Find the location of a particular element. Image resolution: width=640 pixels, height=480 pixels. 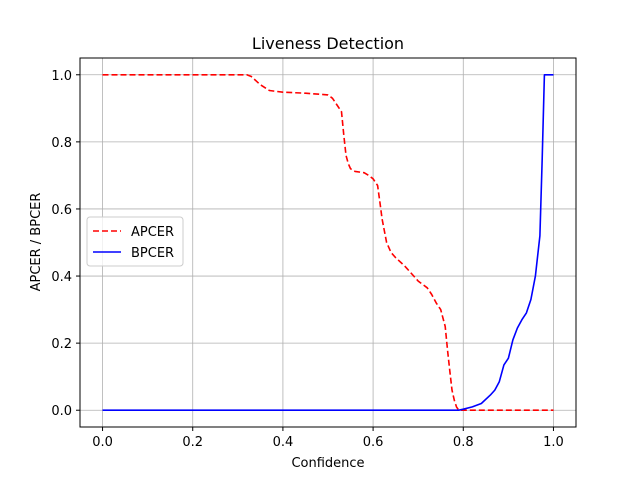

x-tick-label: 0.2 is located at coordinates (192, 442).